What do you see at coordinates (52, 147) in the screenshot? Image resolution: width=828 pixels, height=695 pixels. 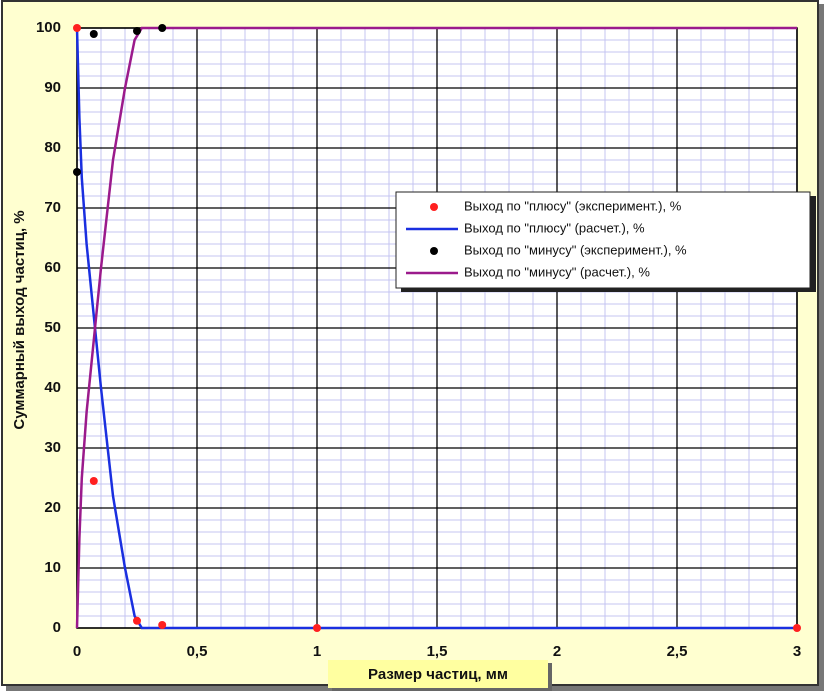 I see `y-tick-label: 80` at bounding box center [52, 147].